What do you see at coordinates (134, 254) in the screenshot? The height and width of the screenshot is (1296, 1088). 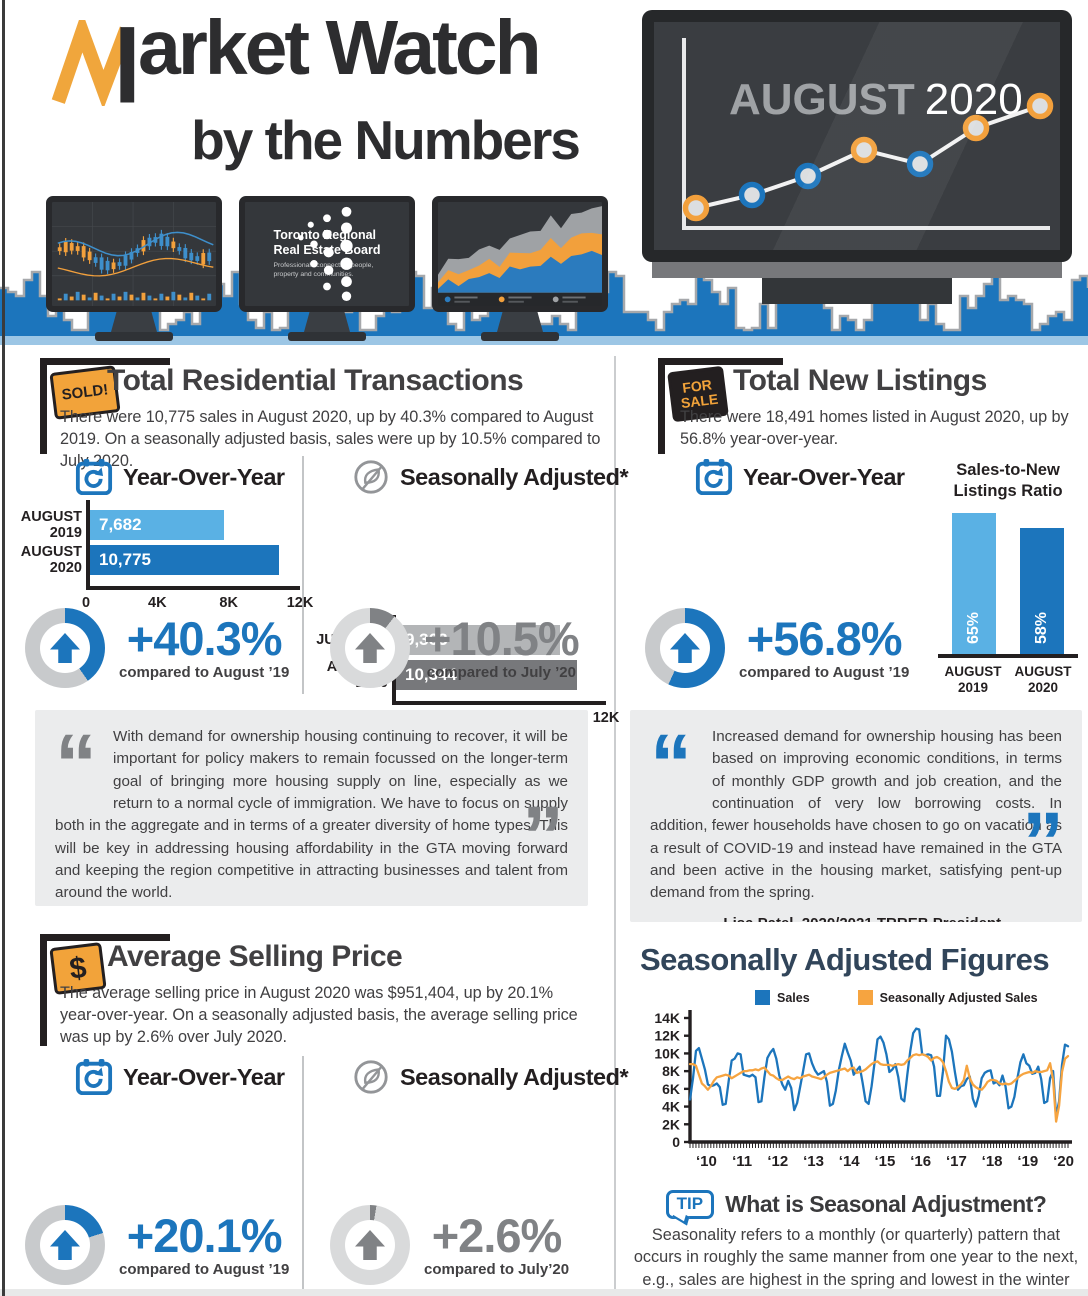 I see `candlestick-chart-graphic` at bounding box center [134, 254].